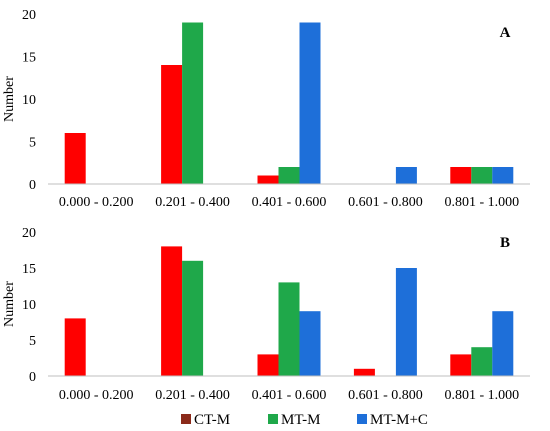 The height and width of the screenshot is (431, 550). I want to click on legend: CT-M MT-M MT-M+C, so click(304, 420).